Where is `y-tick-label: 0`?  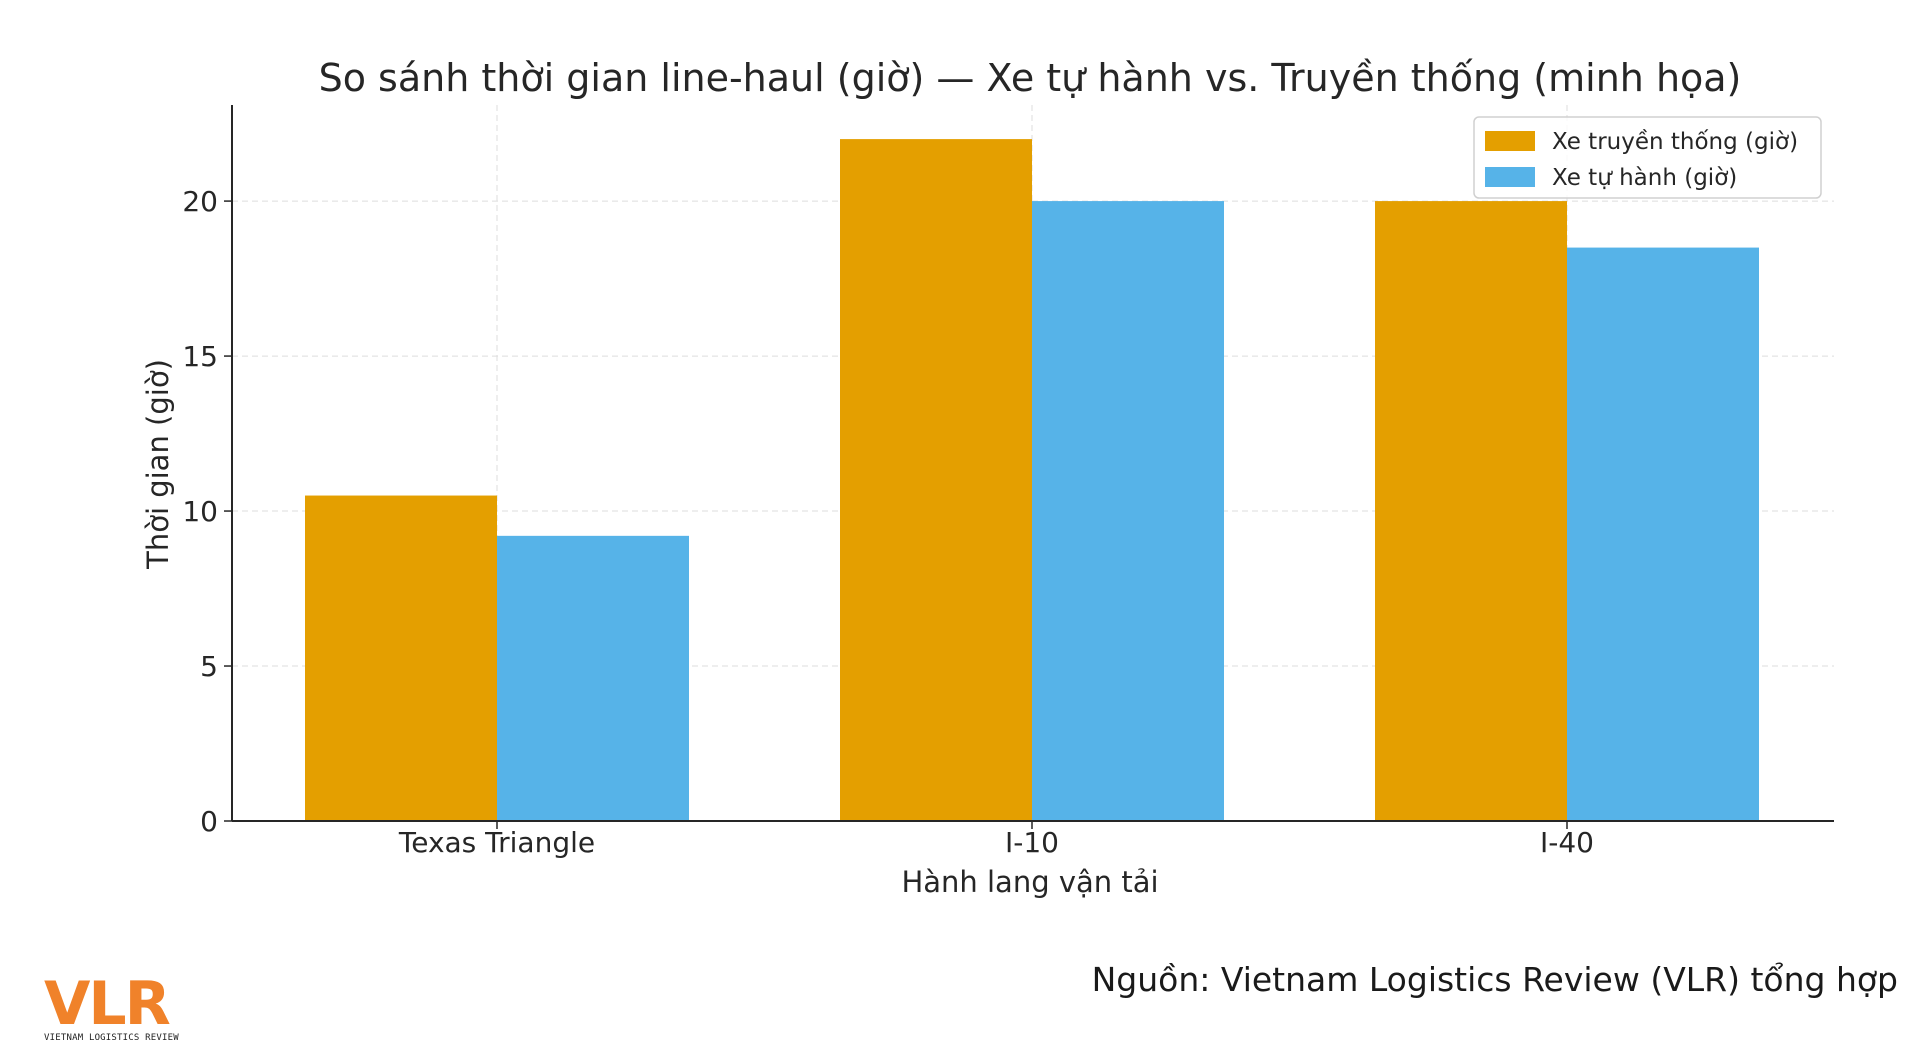
y-tick-label: 0 is located at coordinates (209, 821).